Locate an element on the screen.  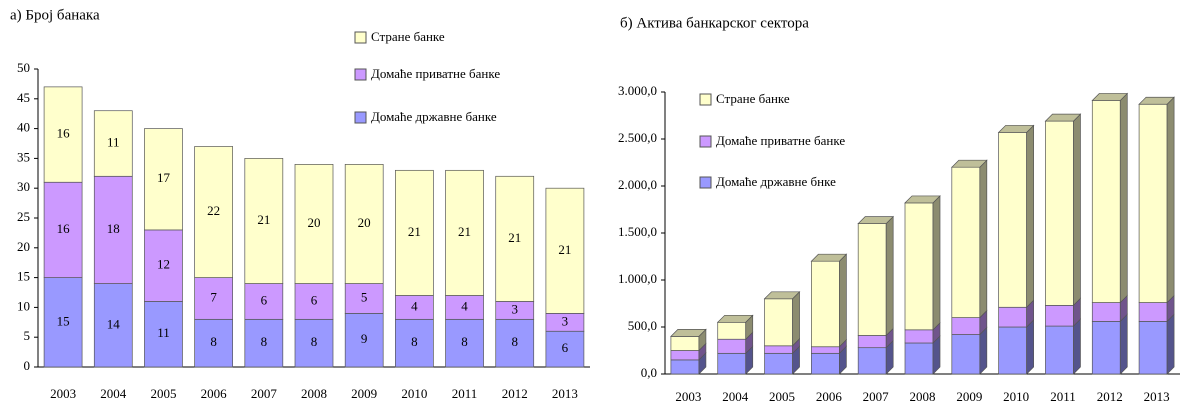
y-tick-label: 25 is located at coordinates (23, 216).